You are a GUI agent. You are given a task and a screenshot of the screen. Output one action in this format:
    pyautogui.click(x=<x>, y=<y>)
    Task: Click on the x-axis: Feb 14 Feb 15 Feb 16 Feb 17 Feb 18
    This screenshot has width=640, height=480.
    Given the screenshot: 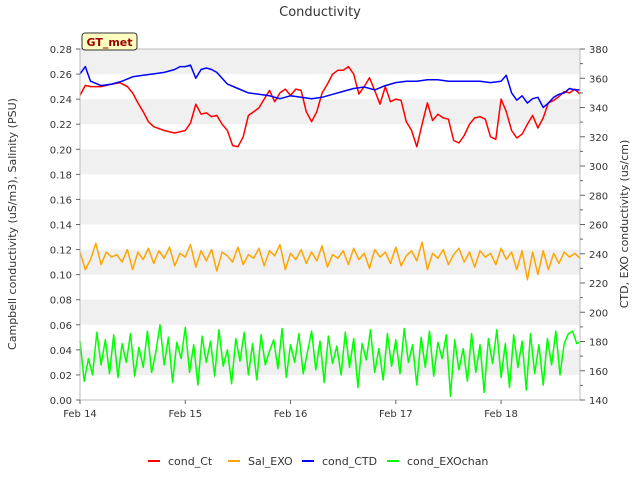 What is the action you would take?
    pyautogui.click(x=290, y=410)
    